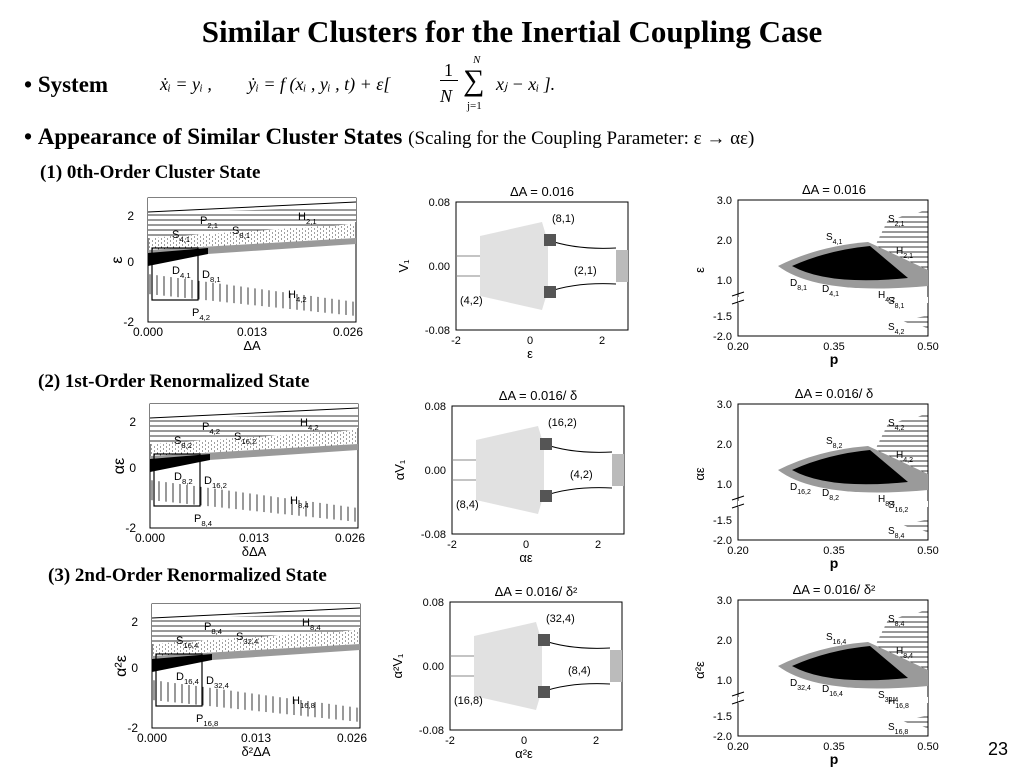 The width and height of the screenshot is (1024, 768). Describe the element at coordinates (213, 628) in the screenshot. I see `region-label: P8,4` at that location.